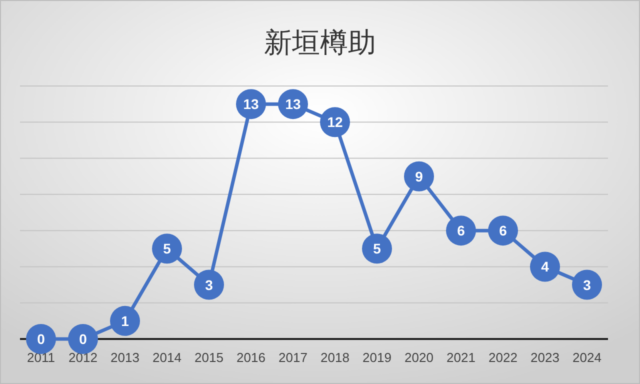 The image size is (640, 384). I want to click on x-tick-label: 2024, so click(587, 357).